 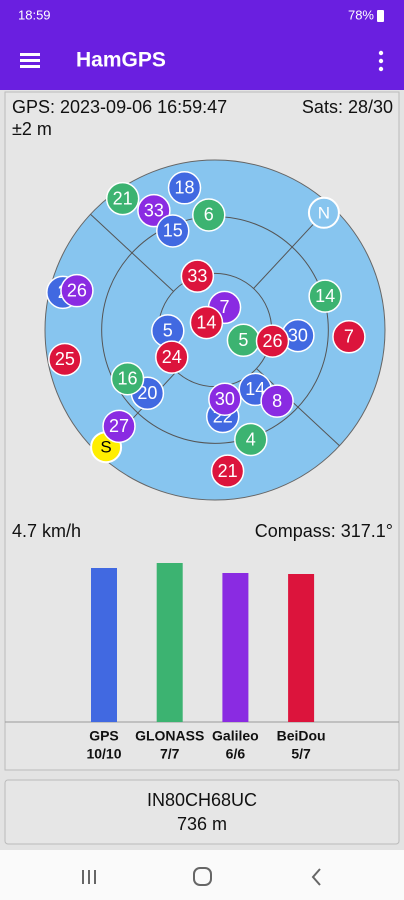 I want to click on count-label: 10/10, so click(x=103, y=754).